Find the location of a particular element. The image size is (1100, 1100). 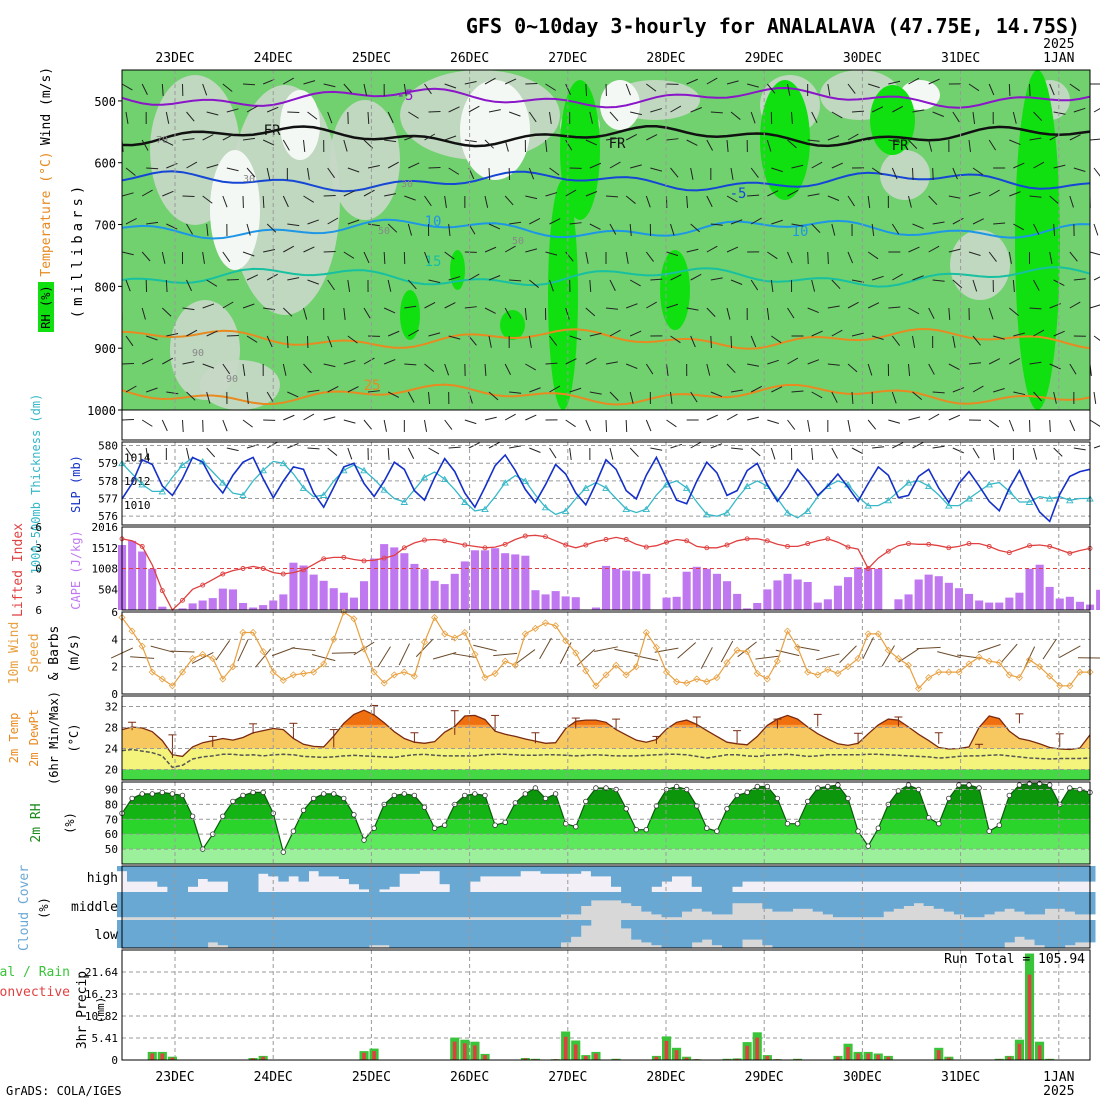

slp-thickness-frame is located at coordinates (606, 483).